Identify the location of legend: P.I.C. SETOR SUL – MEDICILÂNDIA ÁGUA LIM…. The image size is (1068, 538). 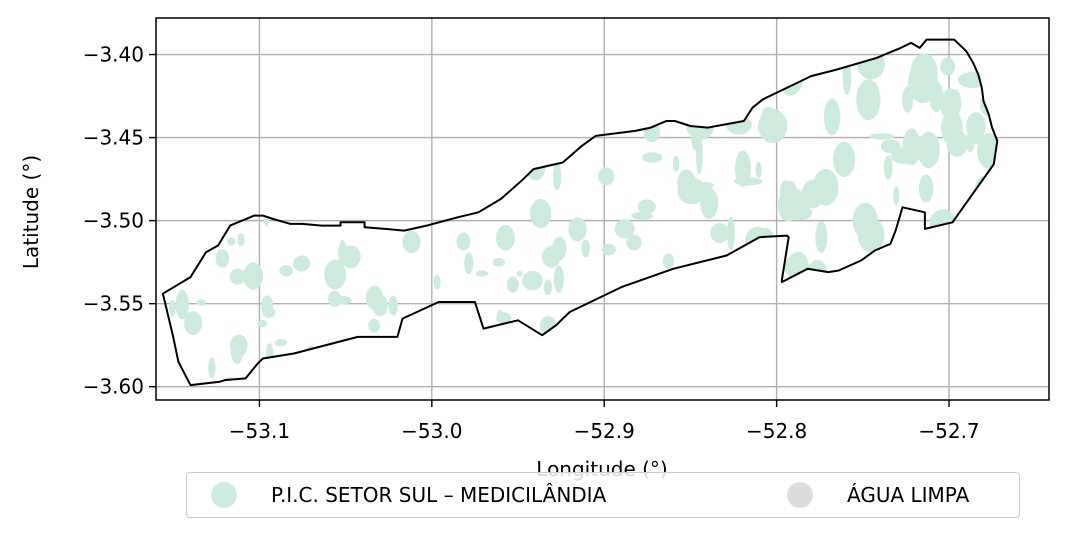
(603, 495).